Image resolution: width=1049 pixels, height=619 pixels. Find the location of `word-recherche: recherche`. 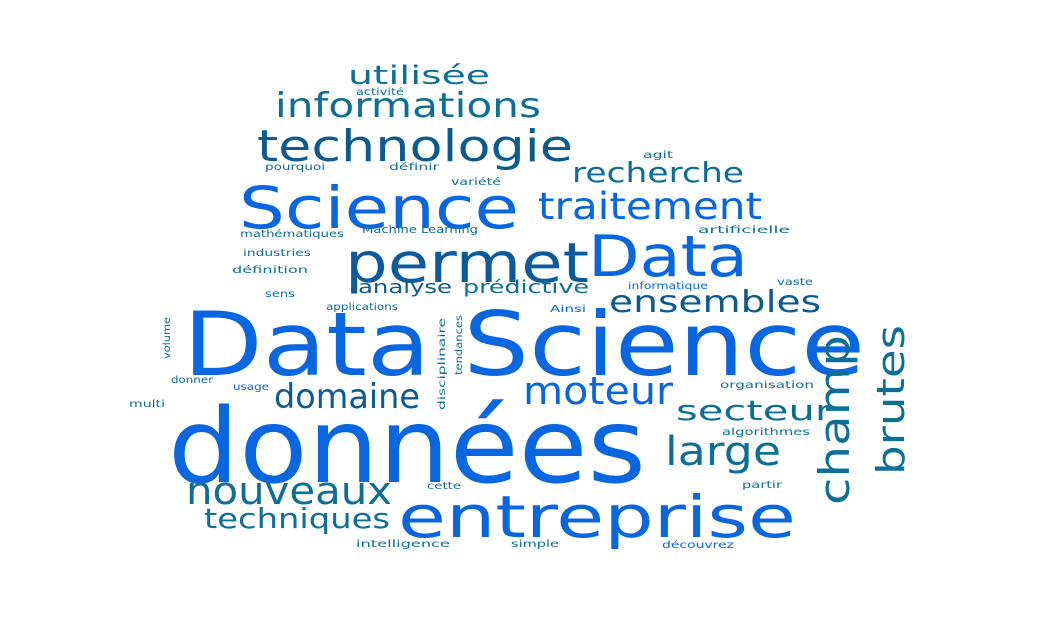

word-recherche: recherche is located at coordinates (658, 172).